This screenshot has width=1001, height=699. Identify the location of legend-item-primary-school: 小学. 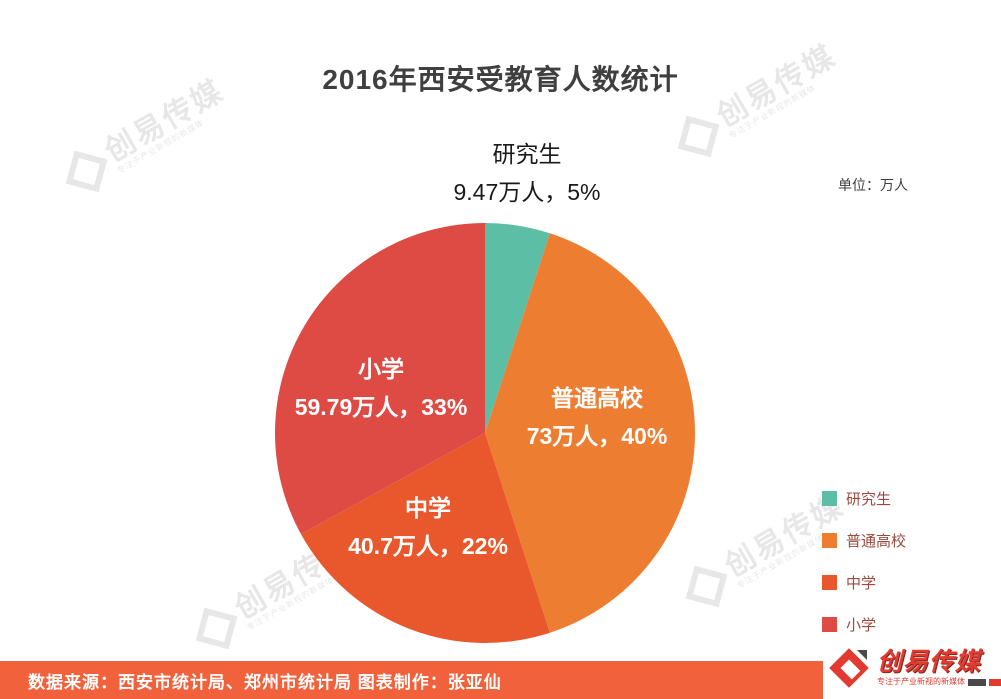
(864, 624).